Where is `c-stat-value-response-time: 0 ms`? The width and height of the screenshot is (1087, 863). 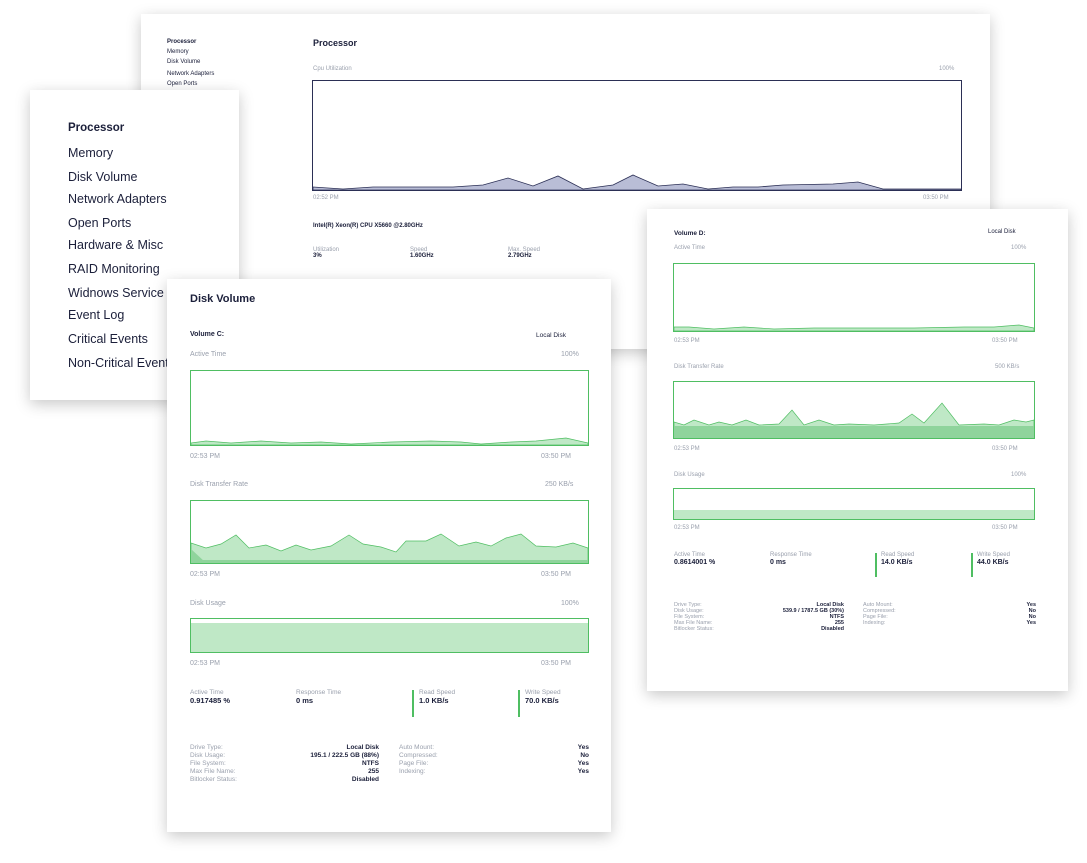
c-stat-value-response-time: 0 ms is located at coordinates (305, 700).